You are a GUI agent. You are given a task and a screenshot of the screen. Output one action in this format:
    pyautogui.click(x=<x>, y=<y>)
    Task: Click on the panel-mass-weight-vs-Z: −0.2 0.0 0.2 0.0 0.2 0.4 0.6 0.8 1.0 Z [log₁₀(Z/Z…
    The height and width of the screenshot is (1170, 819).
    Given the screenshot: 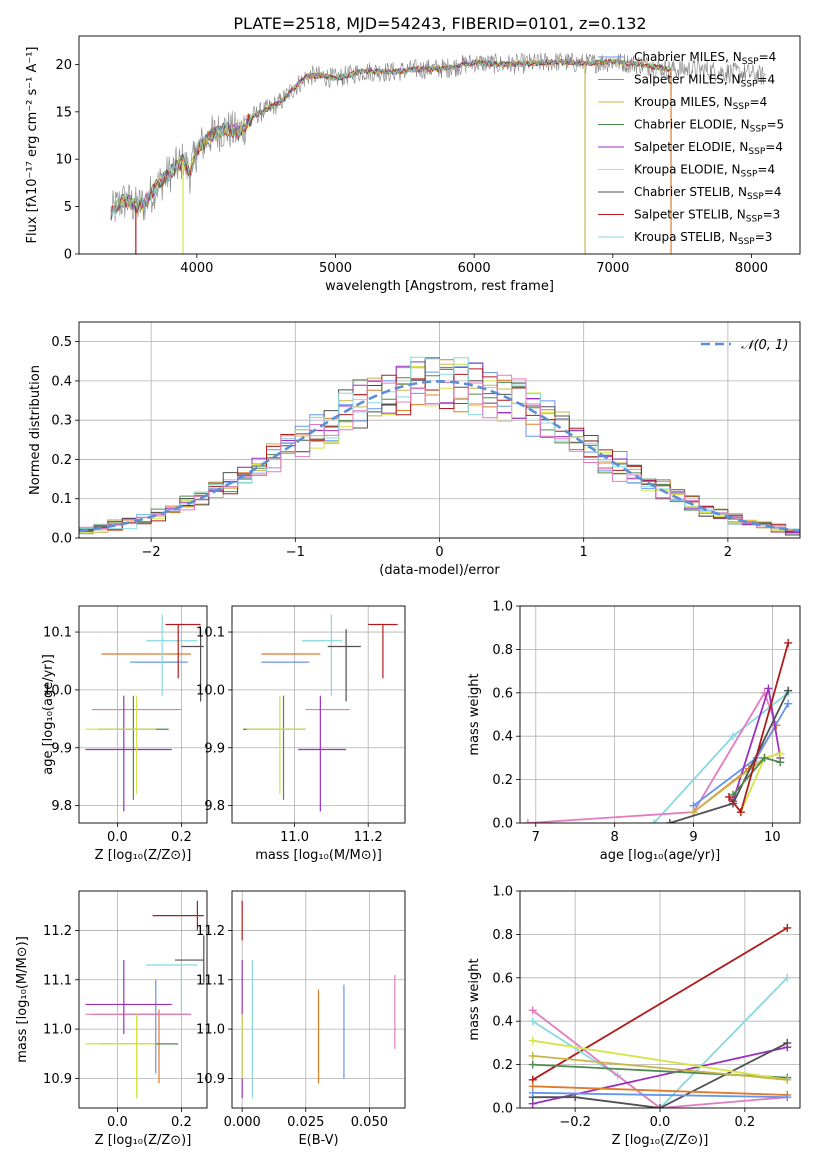 What is the action you would take?
    pyautogui.click(x=634, y=1016)
    